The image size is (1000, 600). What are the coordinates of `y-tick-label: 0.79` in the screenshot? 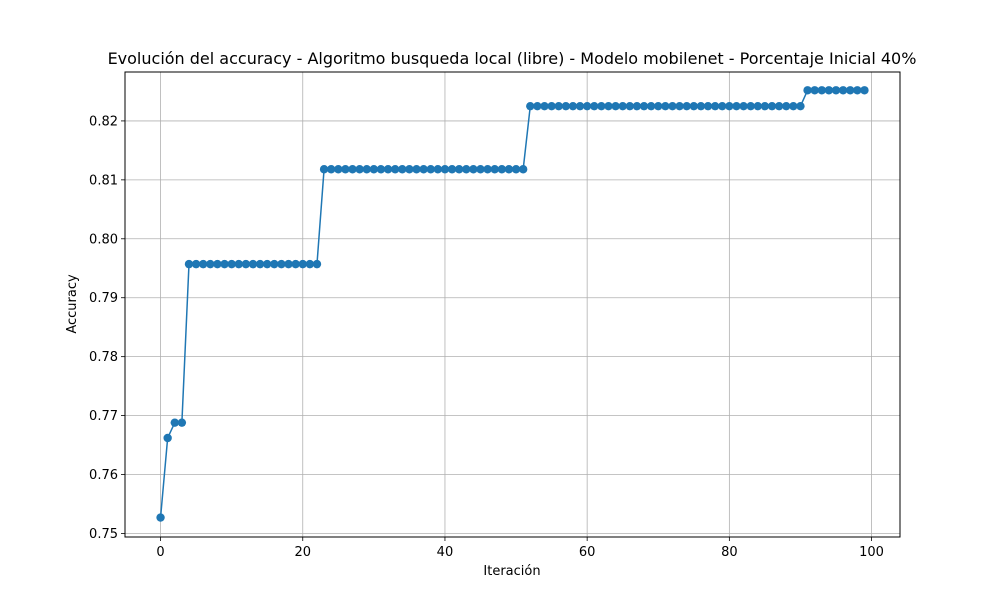 It's located at (103, 298).